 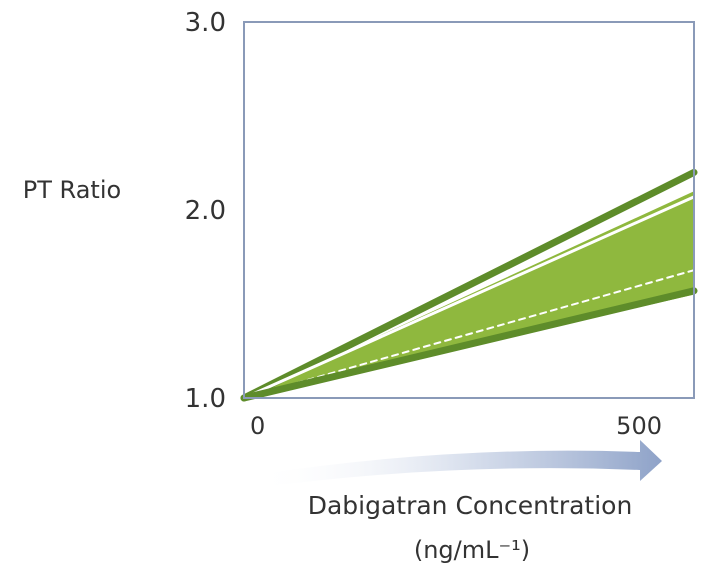 What do you see at coordinates (470, 505) in the screenshot?
I see `x-axis-label-line1: Dabigatran Concentration` at bounding box center [470, 505].